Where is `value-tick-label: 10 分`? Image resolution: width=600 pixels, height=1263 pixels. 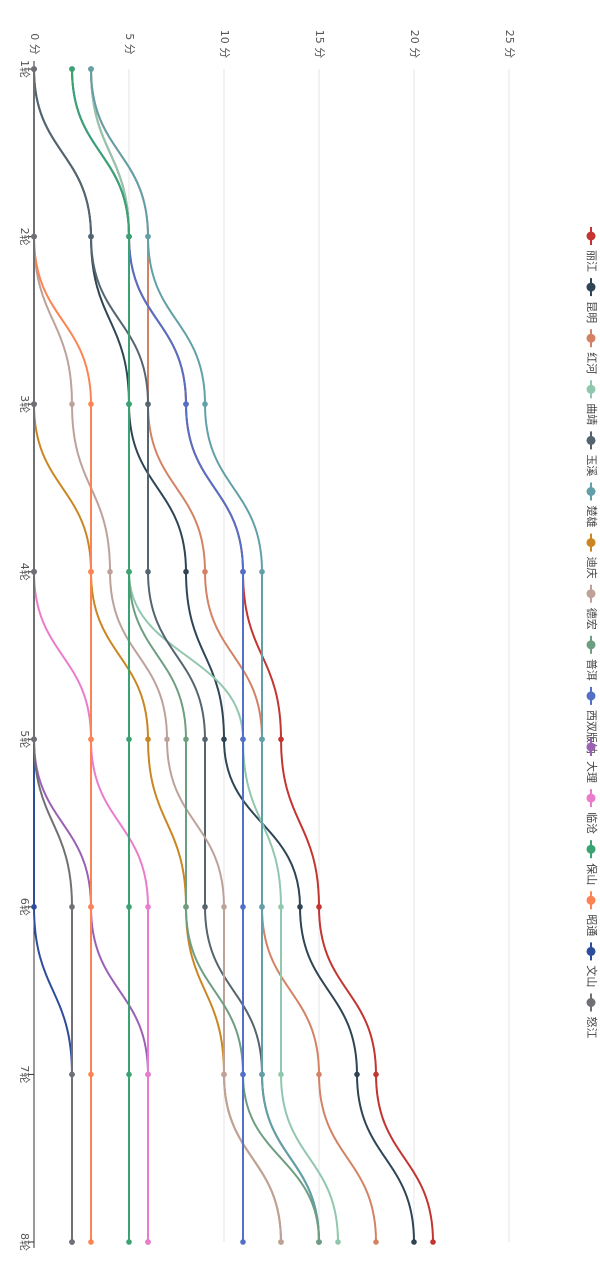 value-tick-label: 10 分 is located at coordinates (224, 44).